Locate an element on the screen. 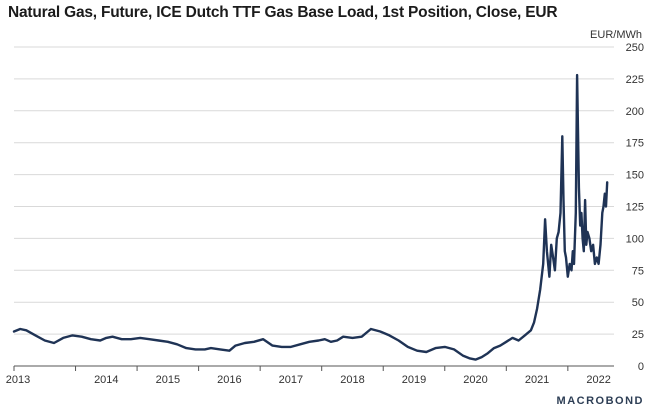 The width and height of the screenshot is (652, 411). x-tick-label-2015: 2015 is located at coordinates (168, 380).